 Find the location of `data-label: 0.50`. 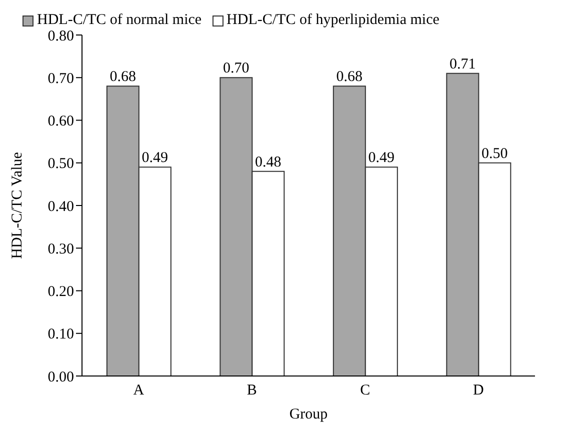

data-label: 0.50 is located at coordinates (495, 154).